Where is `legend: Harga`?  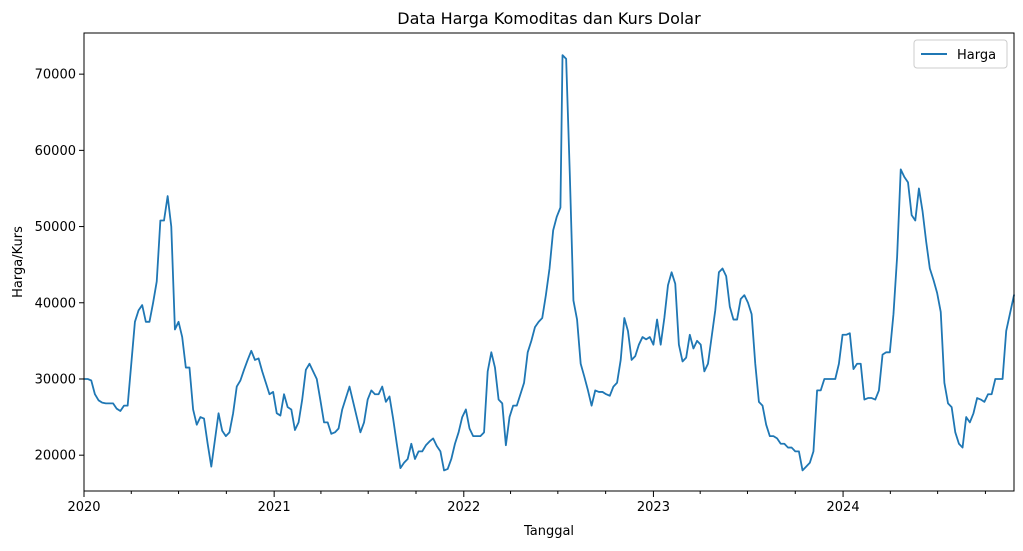
legend: Harga is located at coordinates (960, 54).